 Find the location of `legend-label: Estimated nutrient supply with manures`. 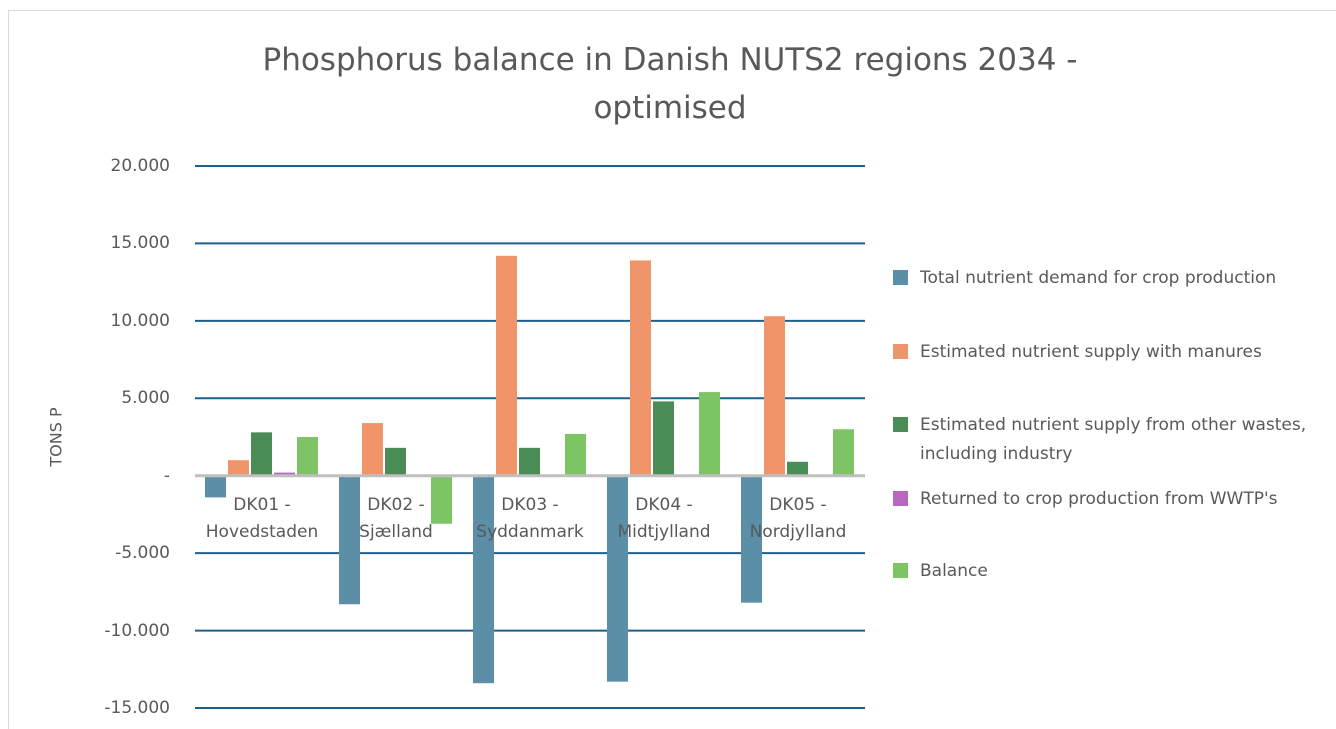

legend-label: Estimated nutrient supply with manures is located at coordinates (1091, 352).